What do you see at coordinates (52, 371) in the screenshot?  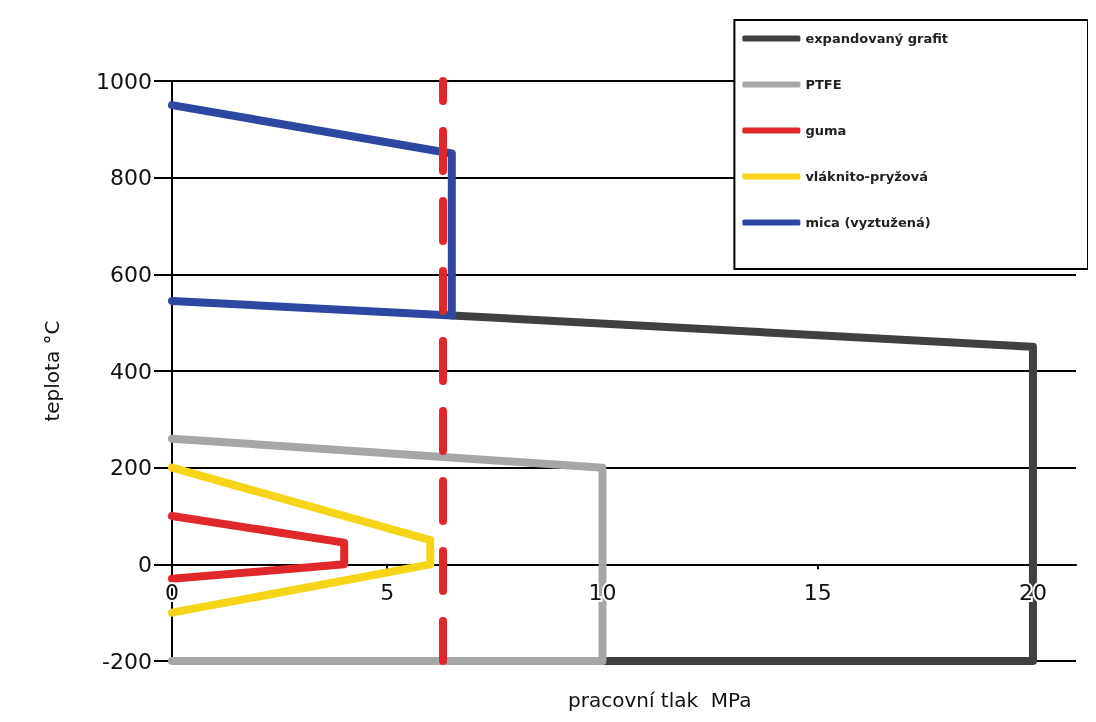 I see `y-axis-title: teplota °C` at bounding box center [52, 371].